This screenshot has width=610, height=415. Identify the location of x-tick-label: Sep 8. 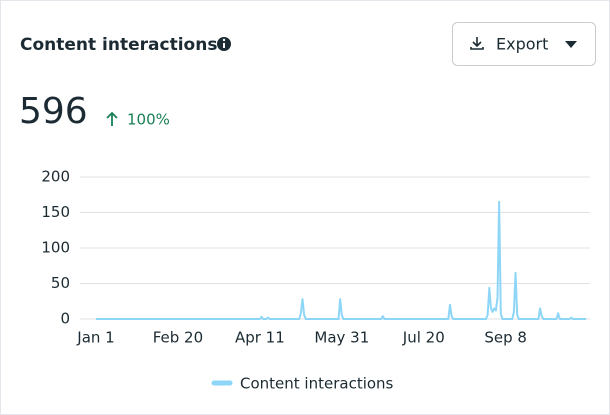
(505, 338).